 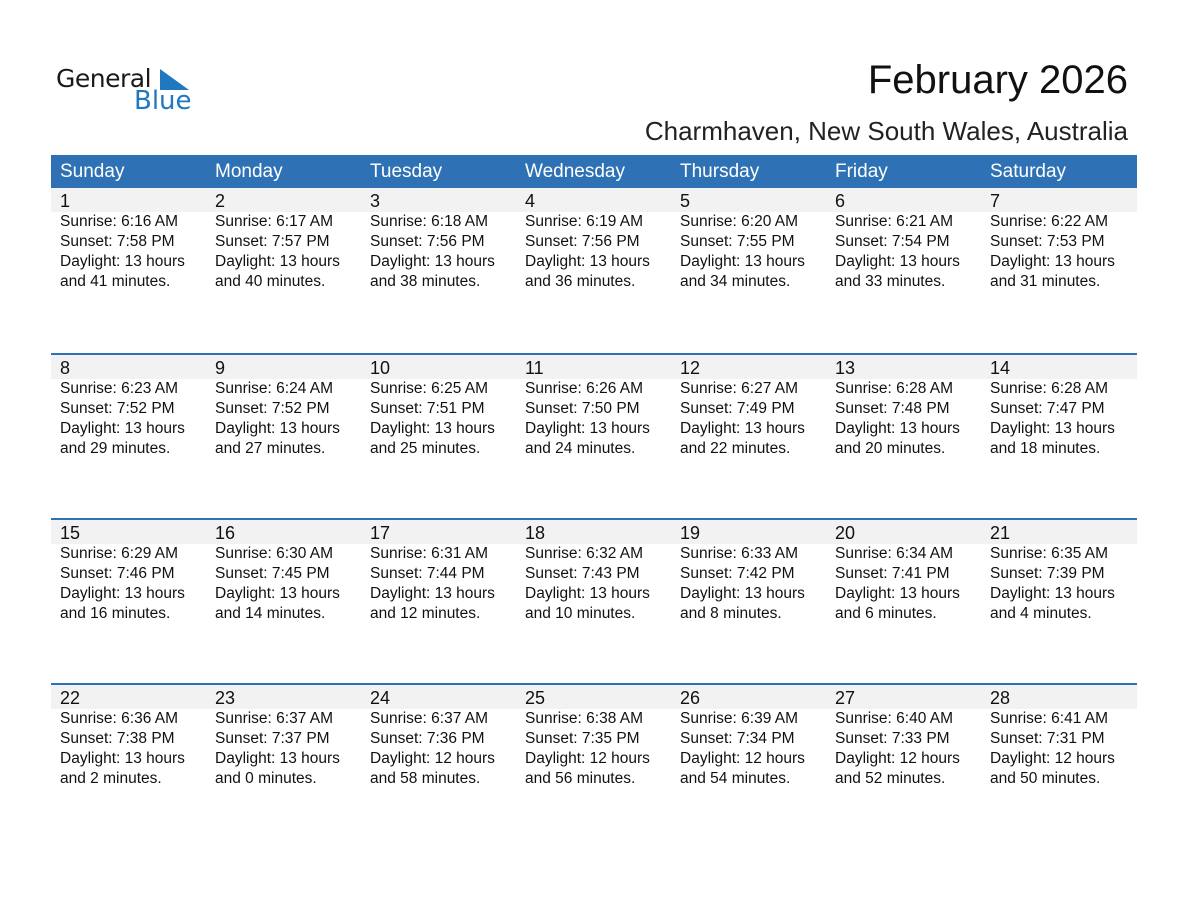 What do you see at coordinates (690, 368) in the screenshot?
I see `day-number: 12` at bounding box center [690, 368].